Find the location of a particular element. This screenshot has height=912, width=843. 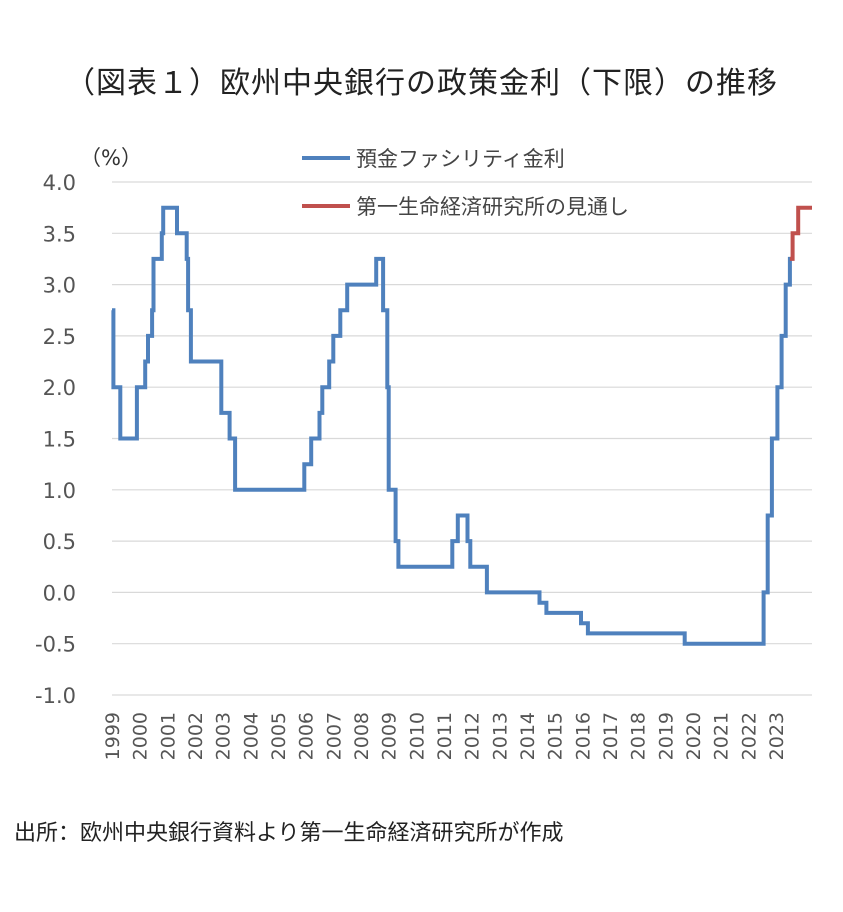

source-note: 出所：欧州中央銀行資料より第一生命経済研究所が作成 is located at coordinates (289, 833).